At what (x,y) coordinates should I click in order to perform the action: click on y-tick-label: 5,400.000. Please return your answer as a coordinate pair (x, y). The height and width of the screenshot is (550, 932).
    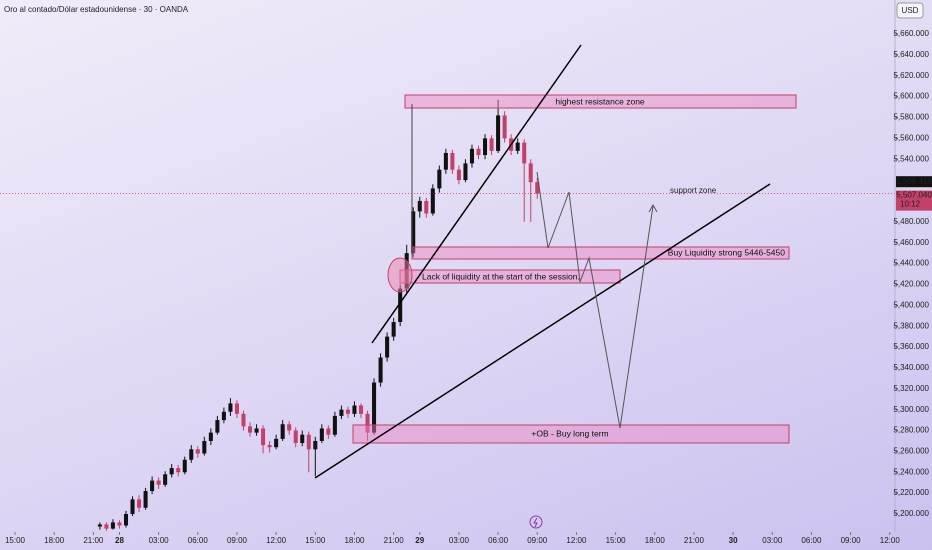
    Looking at the image, I should click on (911, 304).